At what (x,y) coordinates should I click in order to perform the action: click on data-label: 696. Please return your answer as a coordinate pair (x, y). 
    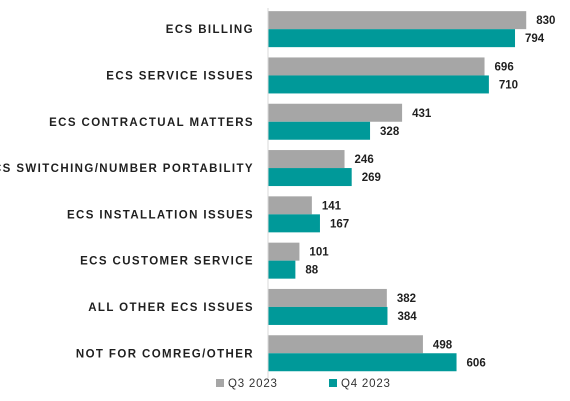
    Looking at the image, I should click on (504, 67).